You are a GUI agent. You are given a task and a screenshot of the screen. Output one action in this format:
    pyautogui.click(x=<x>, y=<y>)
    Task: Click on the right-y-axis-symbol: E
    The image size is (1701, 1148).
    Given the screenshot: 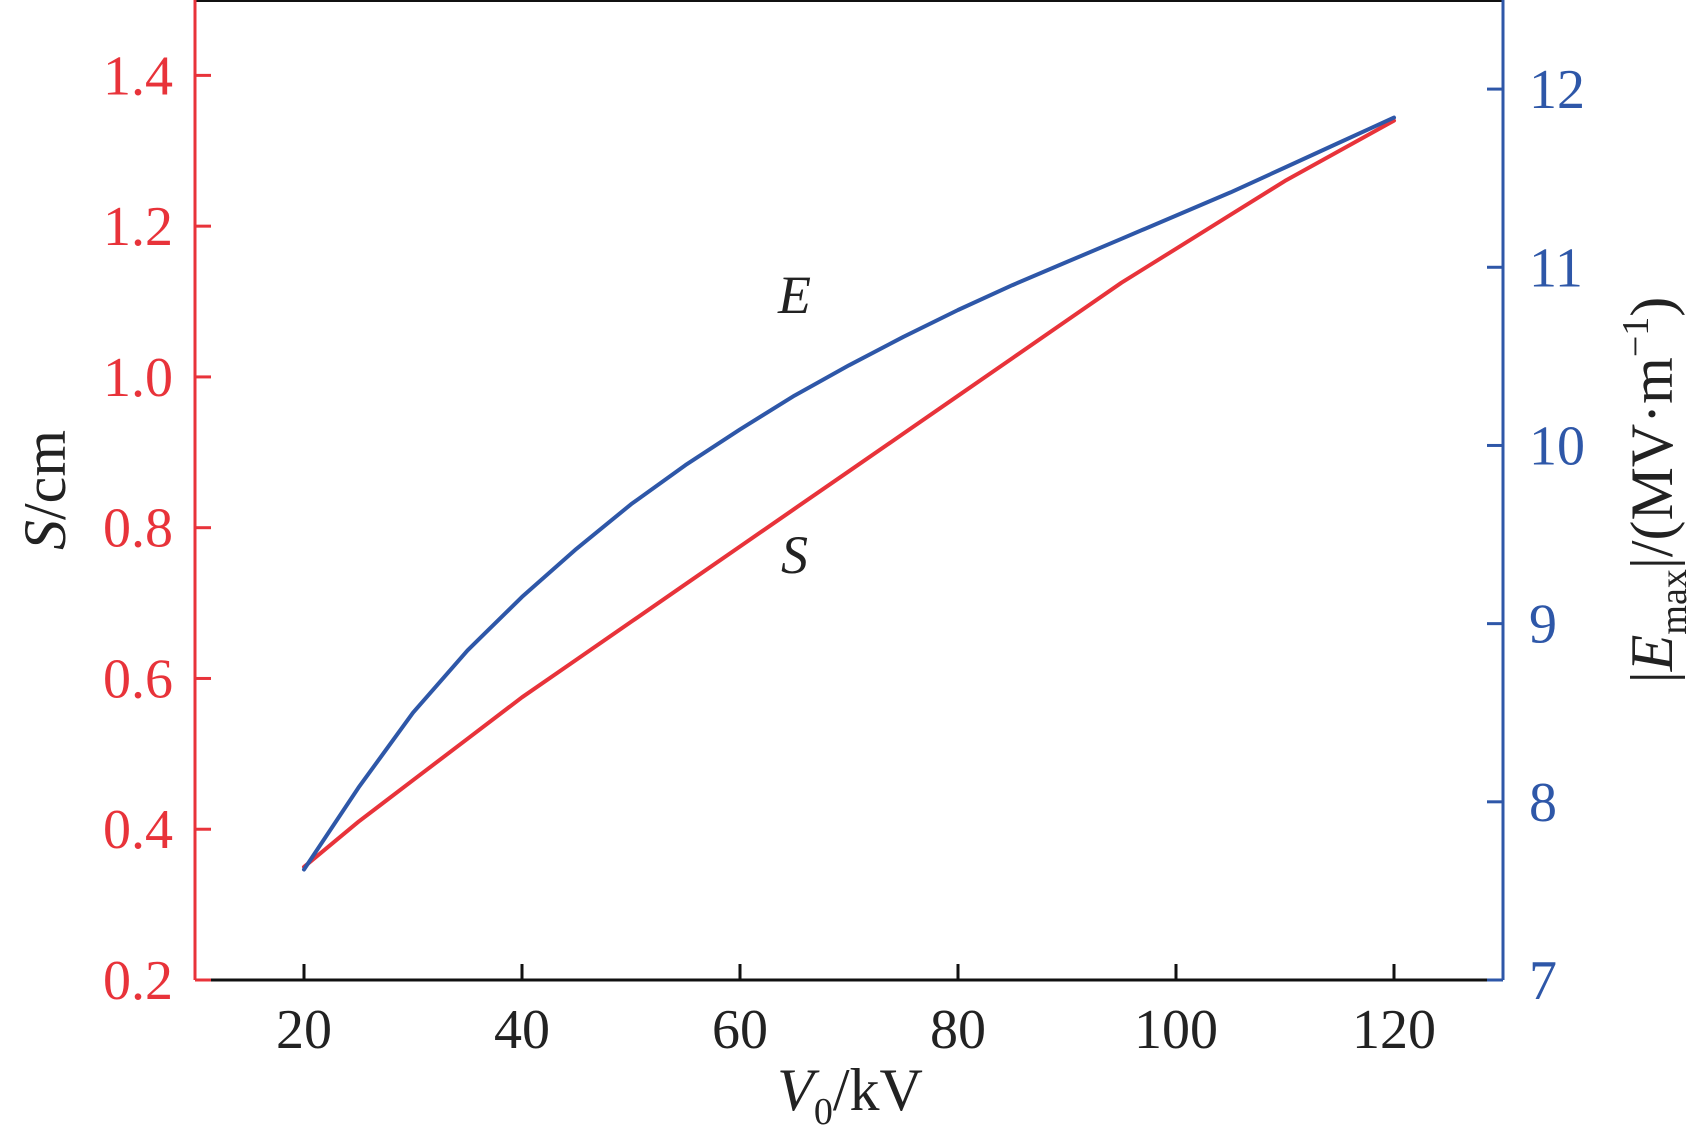 What is the action you would take?
    pyautogui.click(x=1652, y=654)
    